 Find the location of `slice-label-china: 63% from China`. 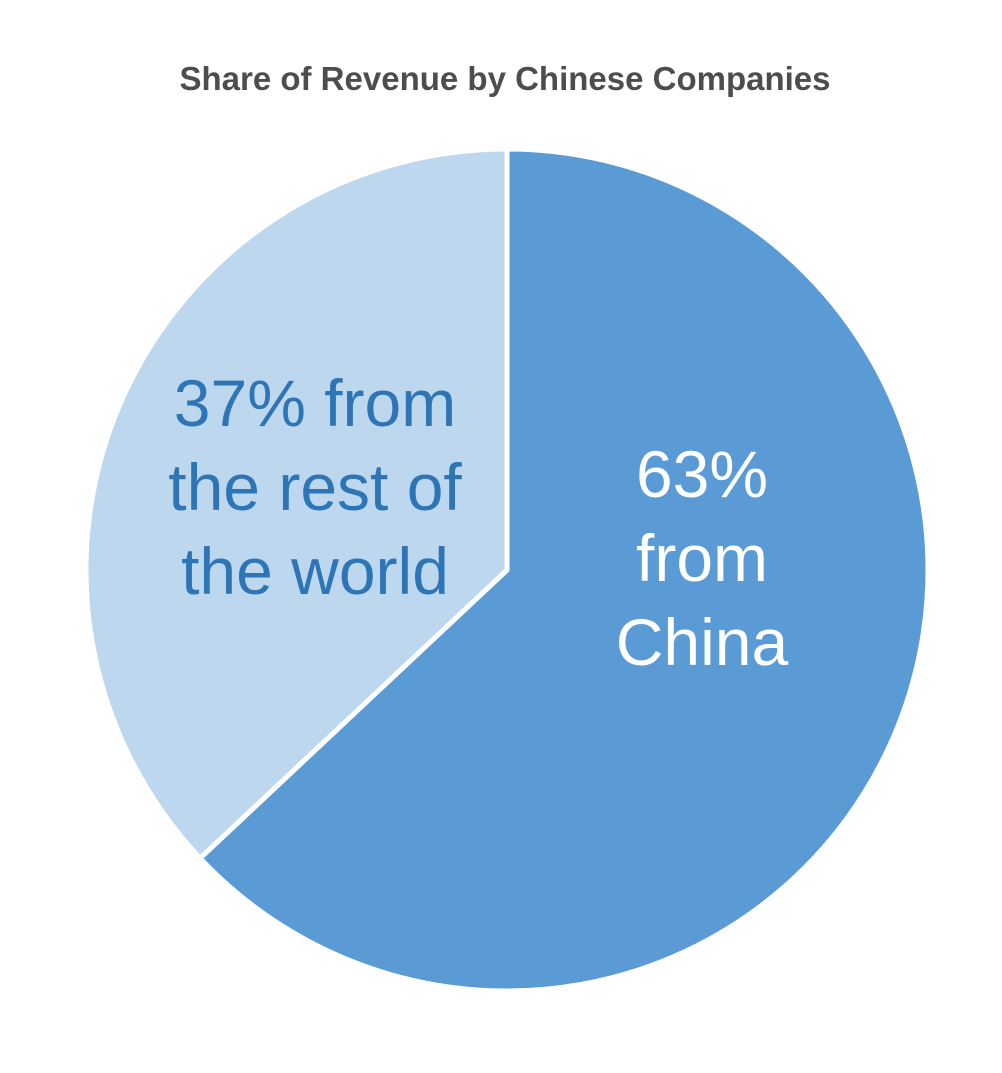

slice-label-china: 63% from China is located at coordinates (702, 558).